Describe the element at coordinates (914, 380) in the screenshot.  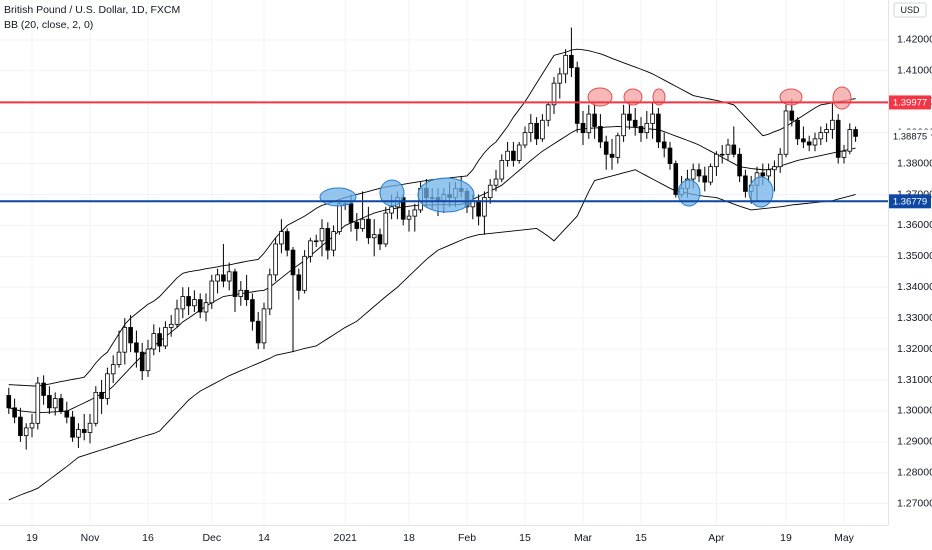
I see `y-tick-label: 1.31000` at that location.